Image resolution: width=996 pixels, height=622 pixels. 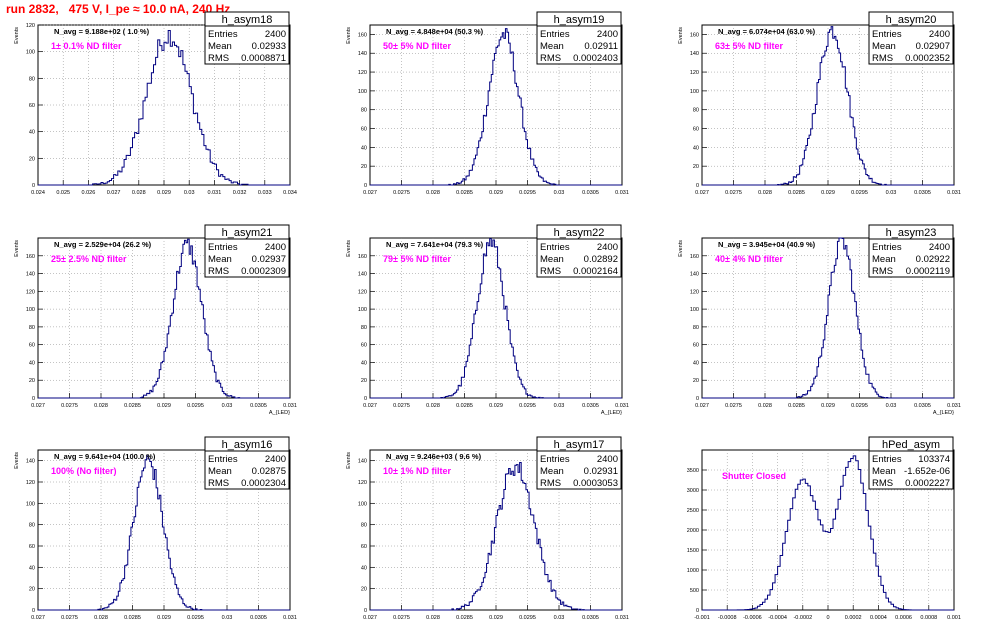 What do you see at coordinates (752, 618) in the screenshot?
I see `x-tick-label: -0.0006` at bounding box center [752, 618].